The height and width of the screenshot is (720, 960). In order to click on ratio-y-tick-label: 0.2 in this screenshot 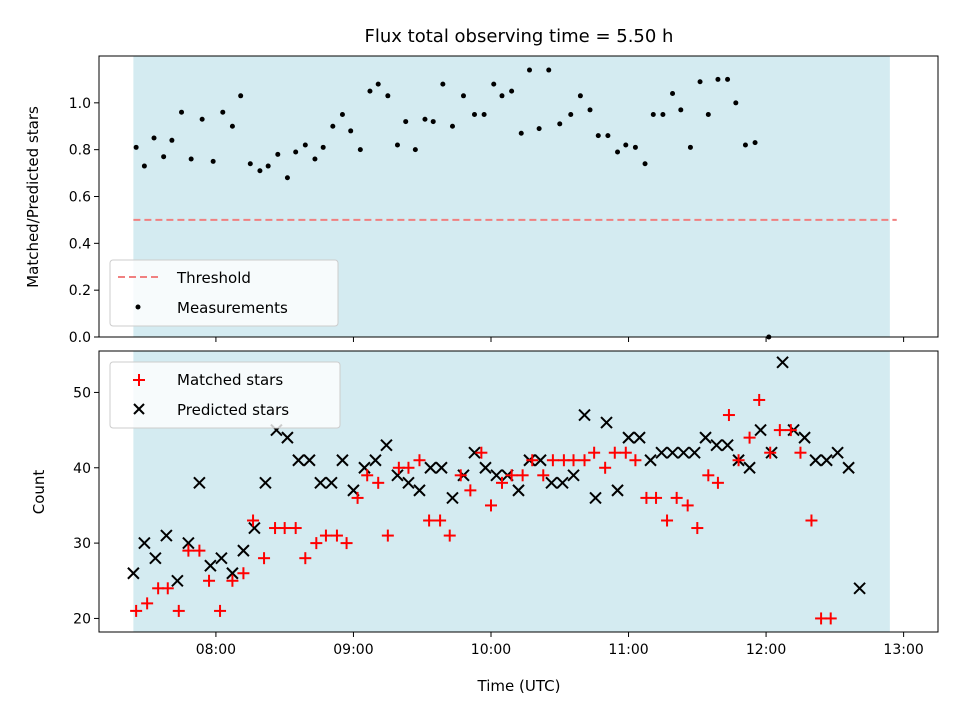, I will do `click(80, 291)`.